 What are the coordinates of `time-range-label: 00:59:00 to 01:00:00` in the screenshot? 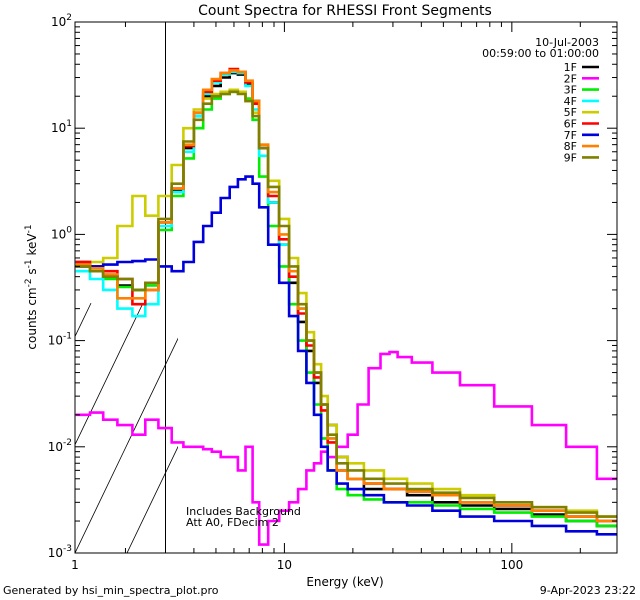 It's located at (540, 53).